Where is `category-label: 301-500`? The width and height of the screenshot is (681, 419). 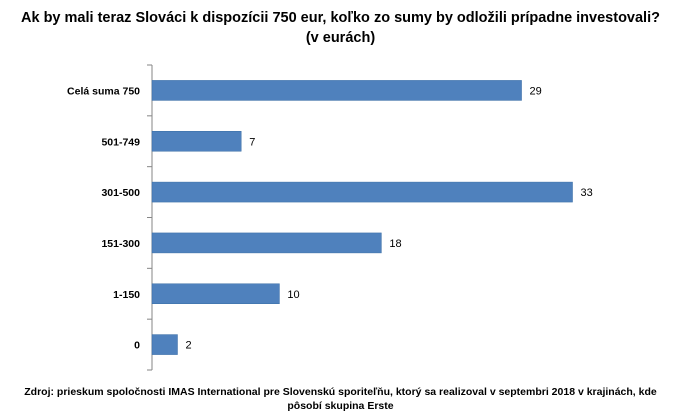 category-label: 301-500 is located at coordinates (120, 193).